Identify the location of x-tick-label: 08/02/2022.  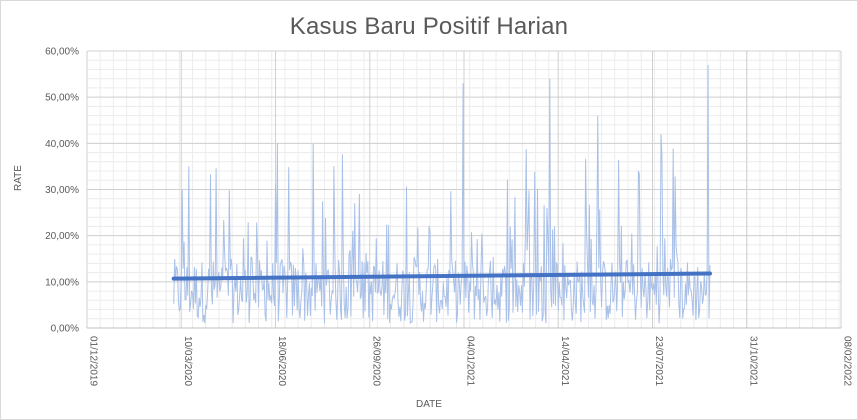
(847, 361).